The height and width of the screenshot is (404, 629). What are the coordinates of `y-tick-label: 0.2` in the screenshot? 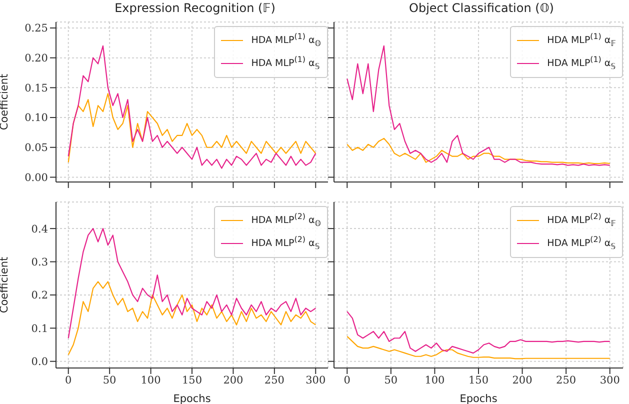 It's located at (39, 296).